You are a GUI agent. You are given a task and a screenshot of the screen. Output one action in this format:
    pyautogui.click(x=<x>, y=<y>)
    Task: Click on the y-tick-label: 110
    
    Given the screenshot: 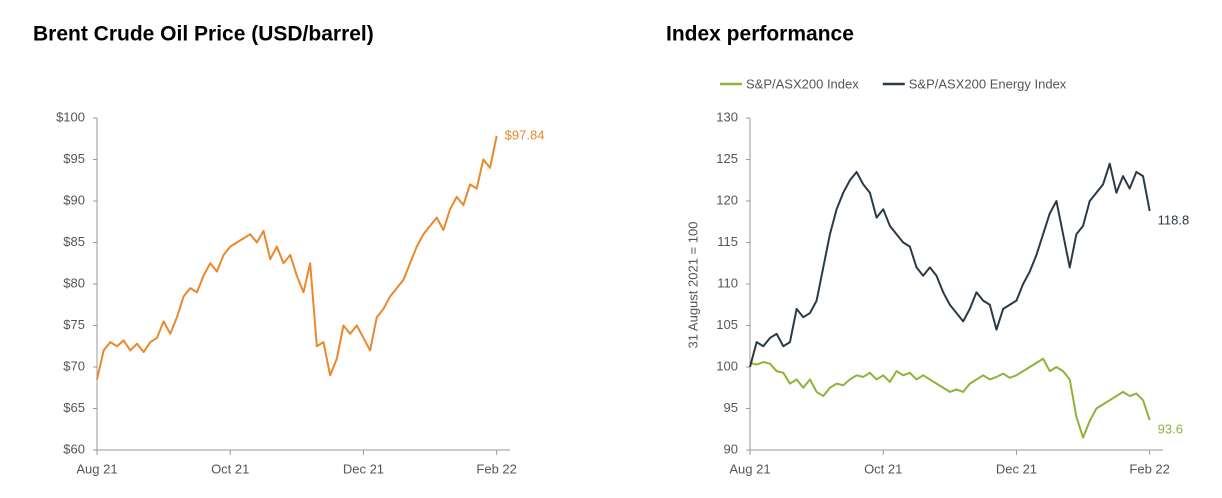 What is the action you would take?
    pyautogui.click(x=727, y=282)
    